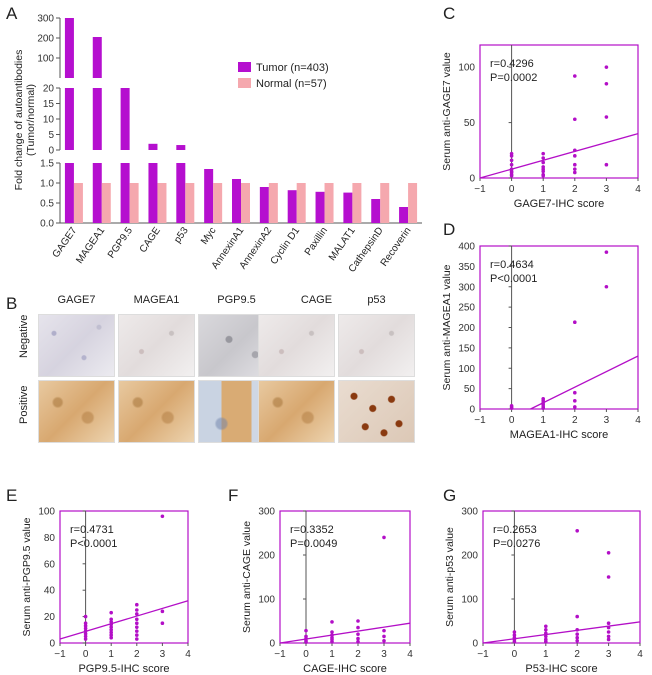  What do you see at coordinates (449, 229) in the screenshot?
I see `panel-label-d: D` at bounding box center [449, 229].